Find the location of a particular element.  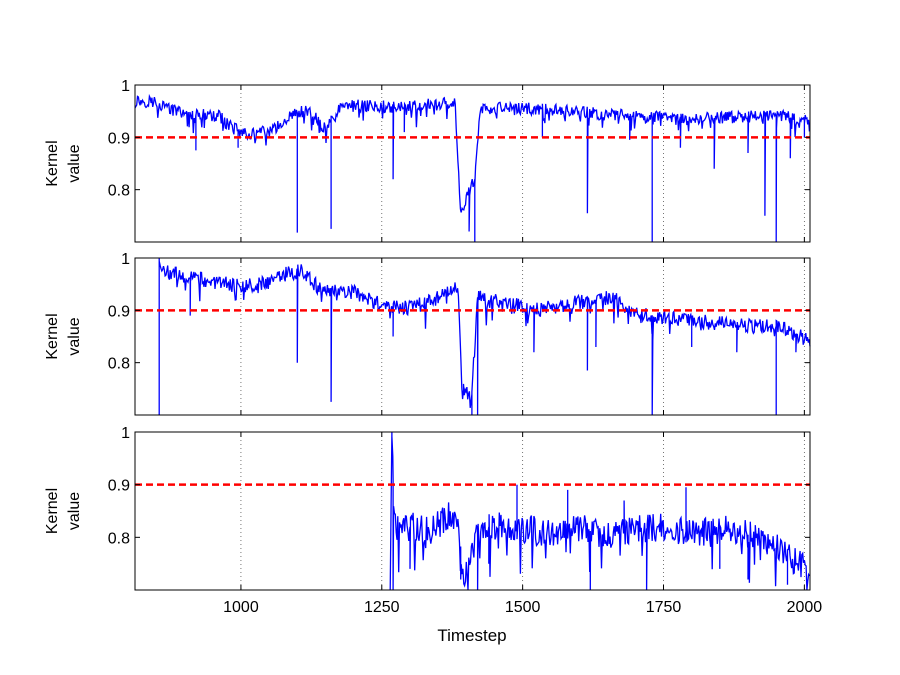

x-axis-label: Timestep is located at coordinates (471, 635).